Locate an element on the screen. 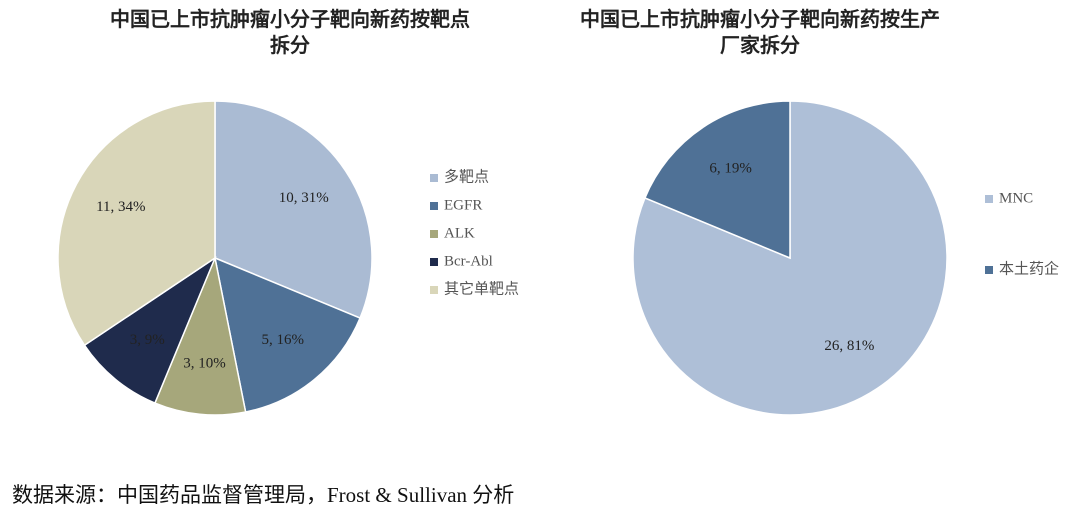  source-note: 数据来源：中国药品监督管理局，Frost & Sullivan 分析 is located at coordinates (263, 495).